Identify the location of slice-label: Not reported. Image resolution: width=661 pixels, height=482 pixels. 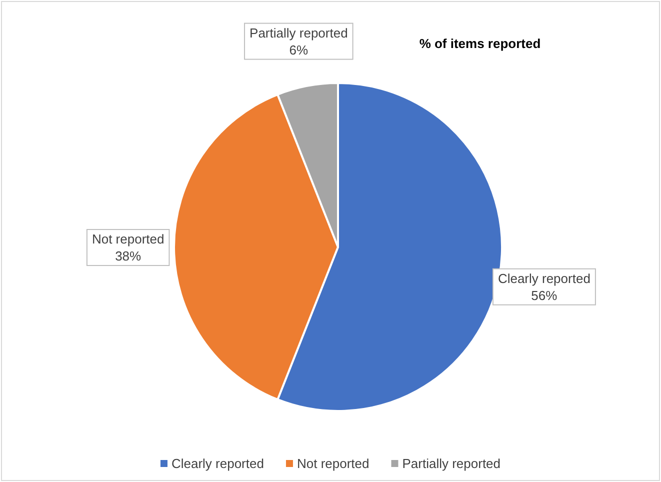
(128, 239).